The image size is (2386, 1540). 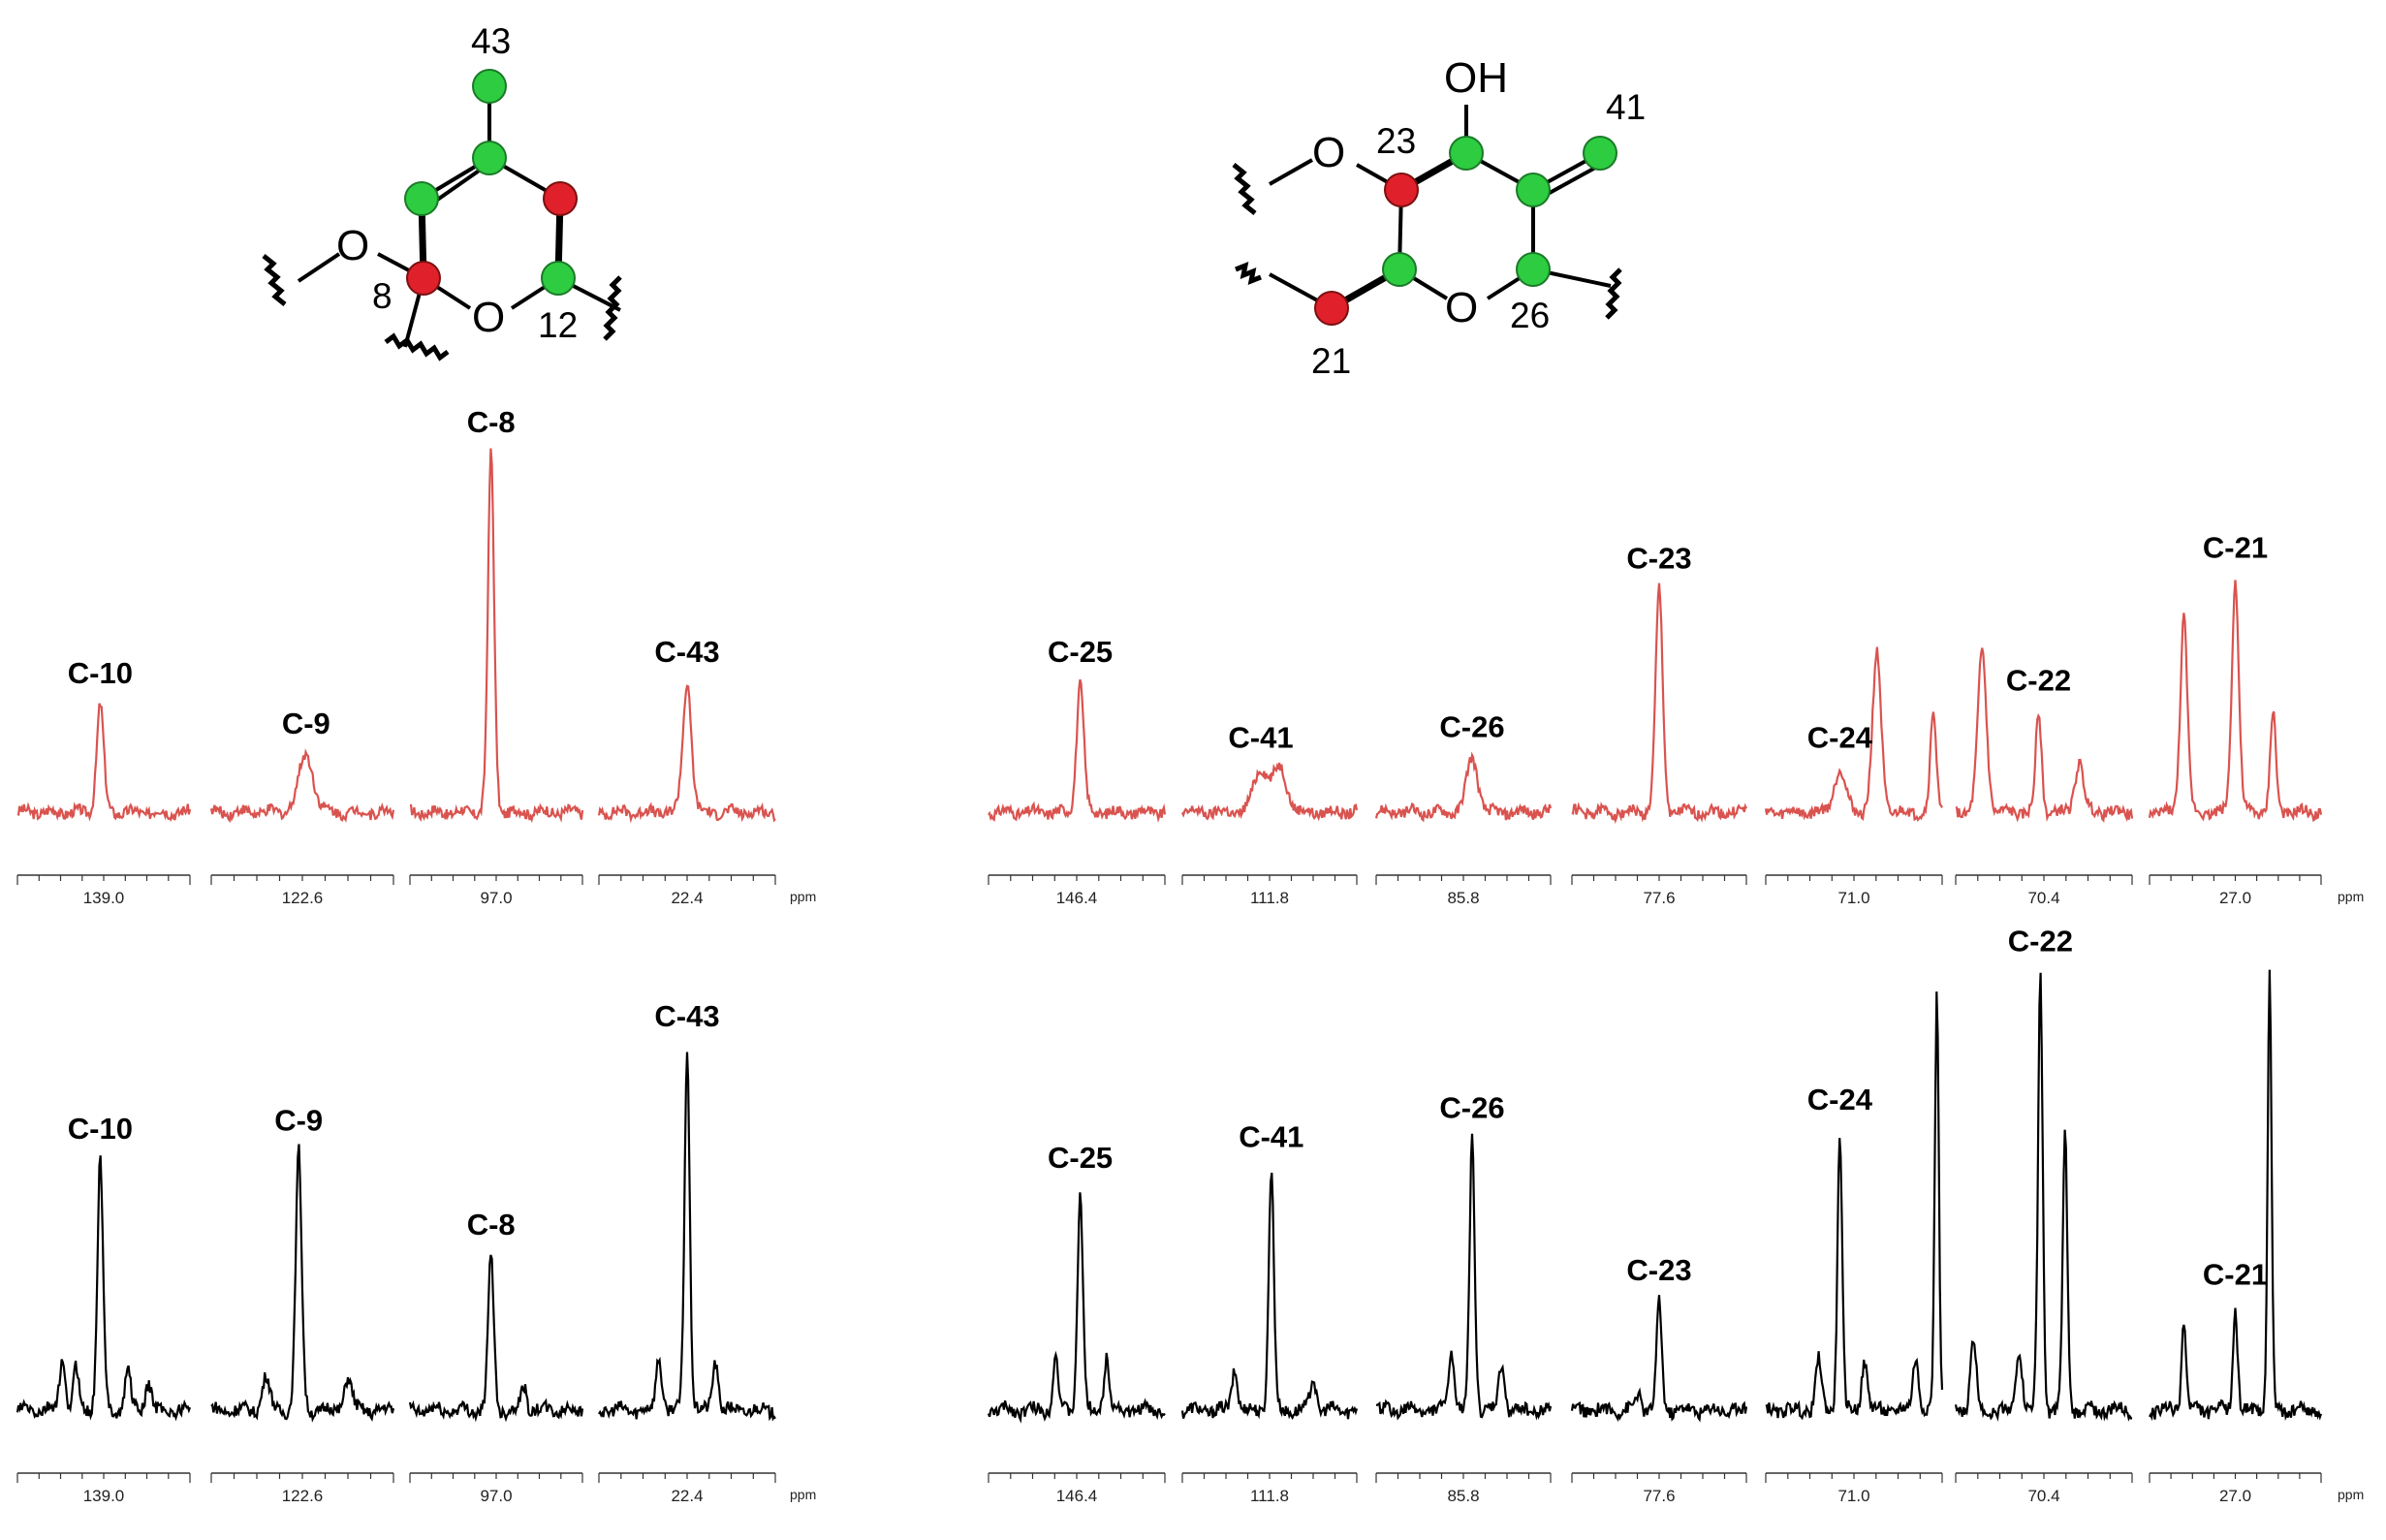 I want to click on atom-label-8: 8, so click(x=382, y=296).